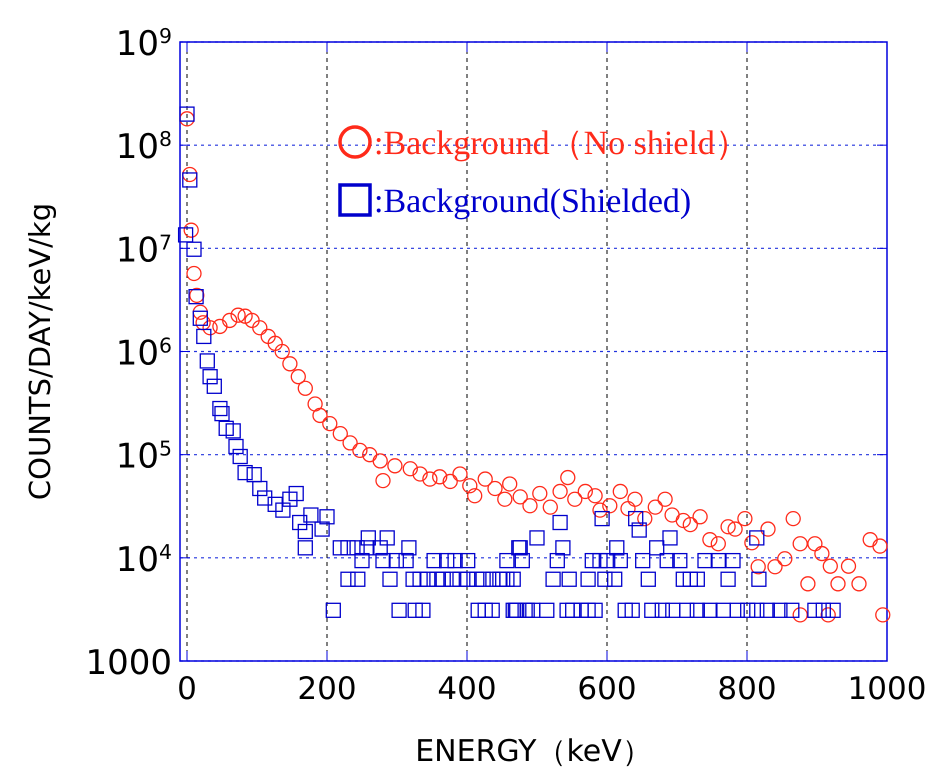  I want to click on y-tick-label: 10$^{8}$, so click(144, 147).